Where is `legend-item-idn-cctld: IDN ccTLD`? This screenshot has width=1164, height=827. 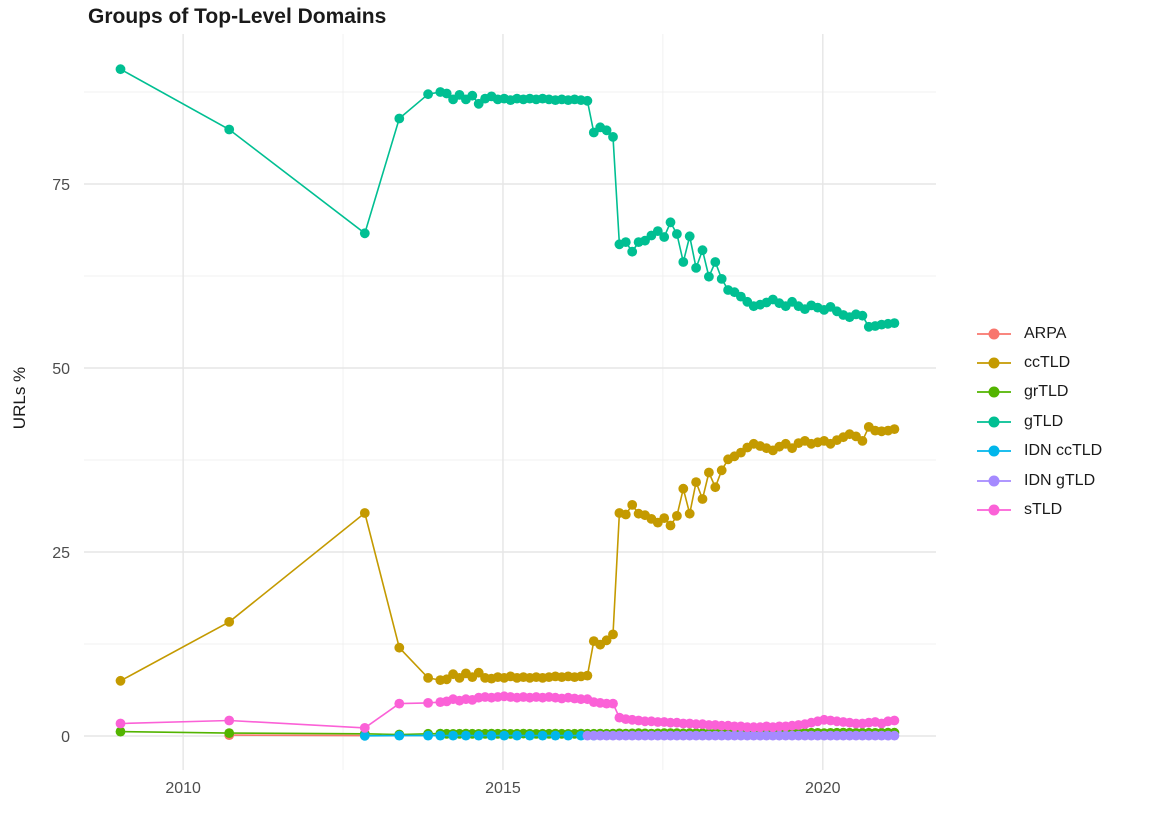
legend-item-idn-cctld: IDN ccTLD is located at coordinates (1039, 451).